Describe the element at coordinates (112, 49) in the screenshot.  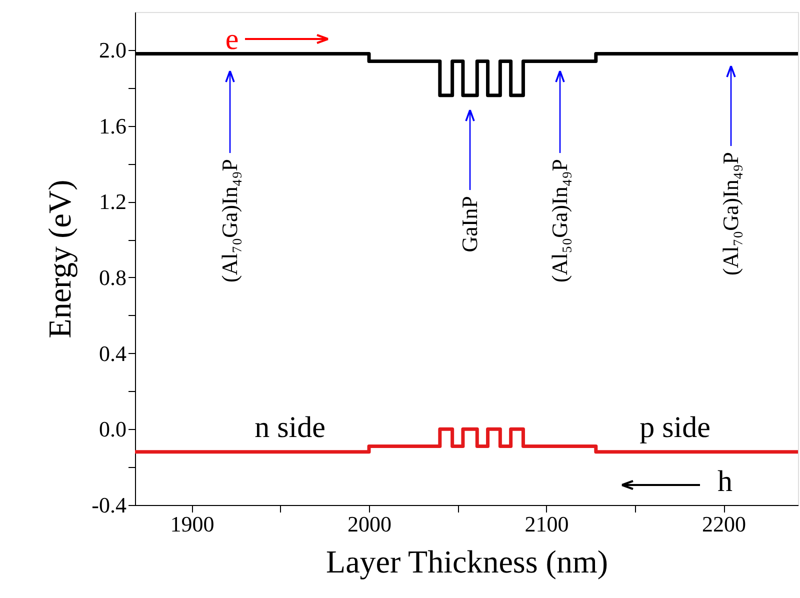
I see `y-tick-label: 2.0` at that location.